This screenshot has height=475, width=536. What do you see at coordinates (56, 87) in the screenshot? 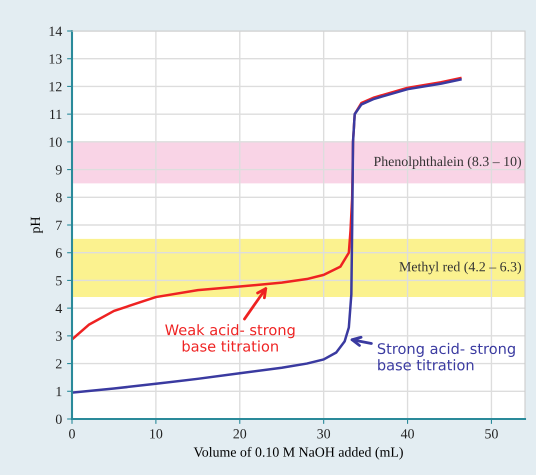
I see `y-tick-label: 12` at bounding box center [56, 87].